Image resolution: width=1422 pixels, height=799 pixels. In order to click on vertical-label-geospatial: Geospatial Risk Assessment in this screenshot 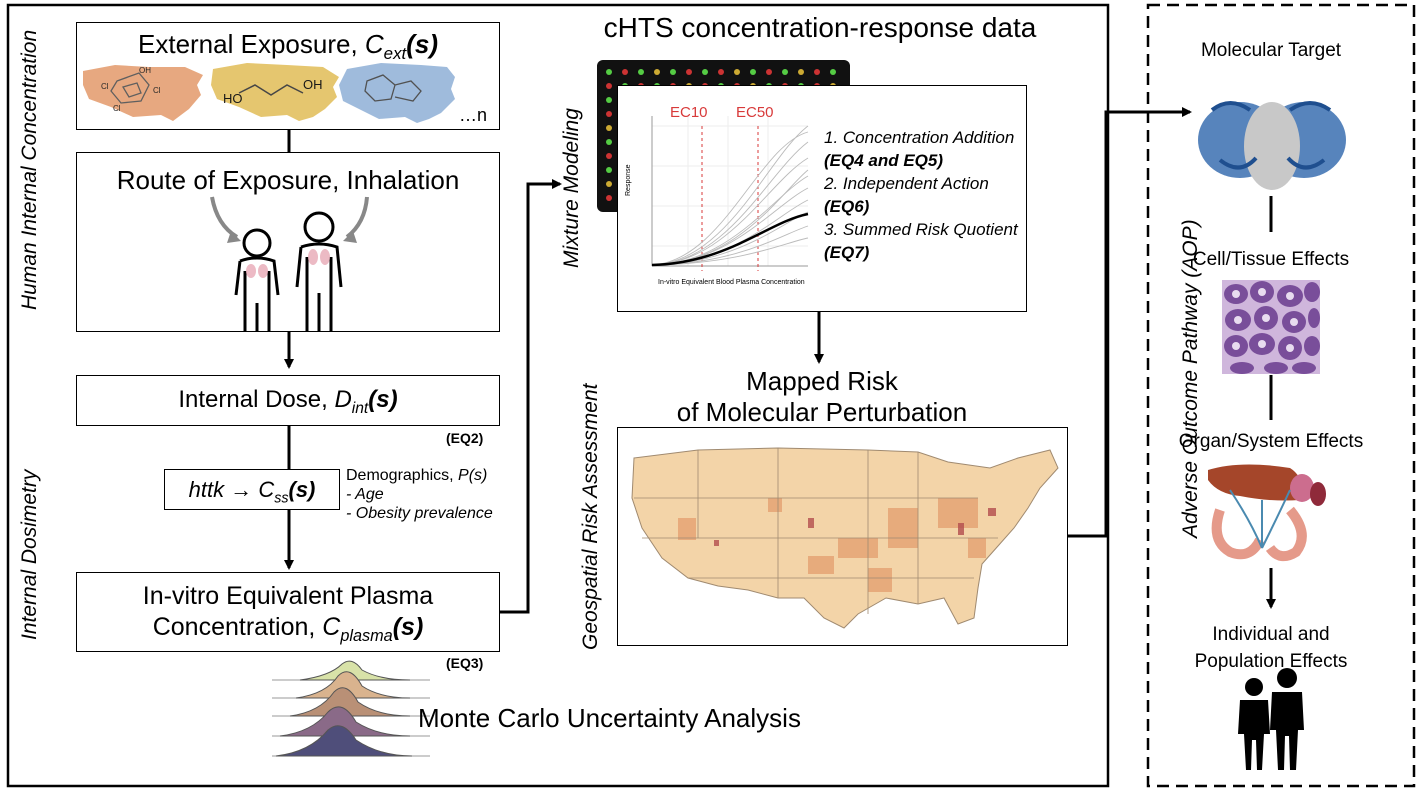, I will do `click(590, 517)`.